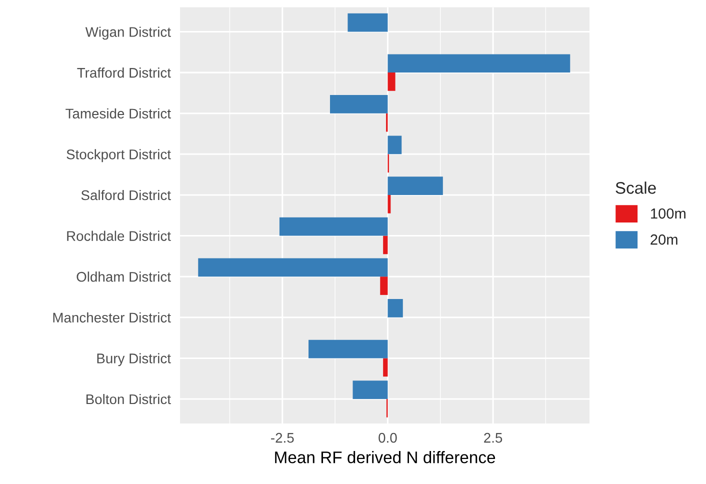 Image resolution: width=706 pixels, height=484 pixels. What do you see at coordinates (282, 437) in the screenshot?
I see `x-tick-label: -2.5` at bounding box center [282, 437].